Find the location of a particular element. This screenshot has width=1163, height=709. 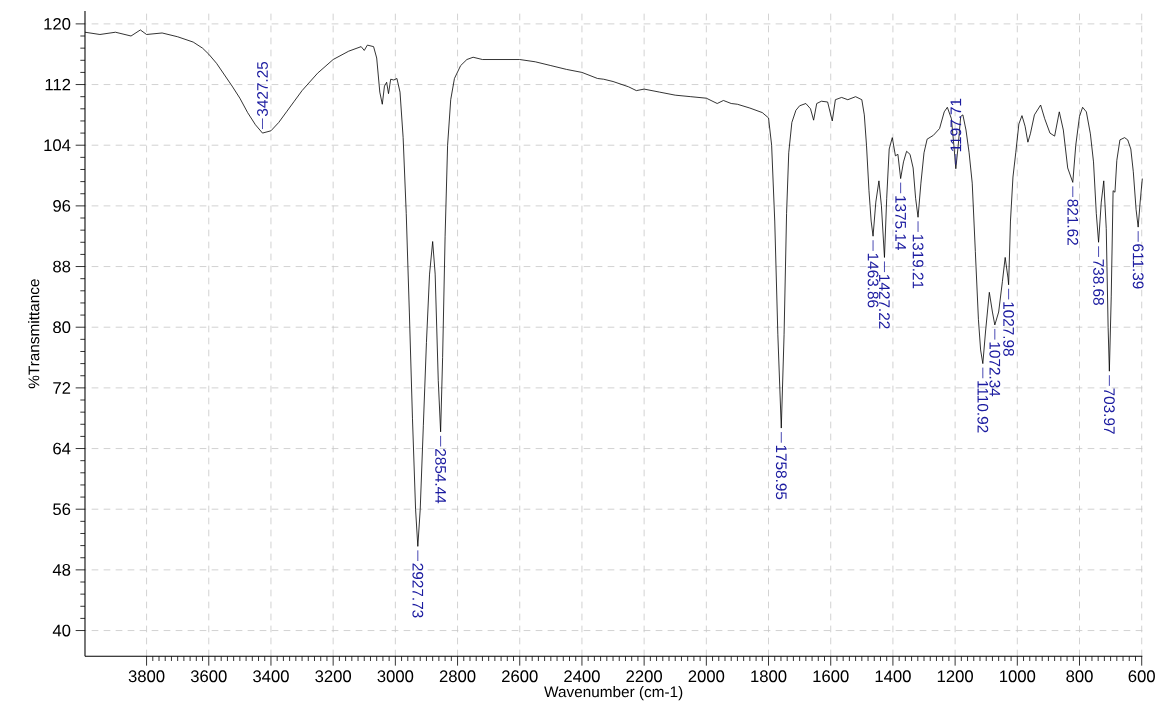

annotation: 1375.14 is located at coordinates (901, 223).